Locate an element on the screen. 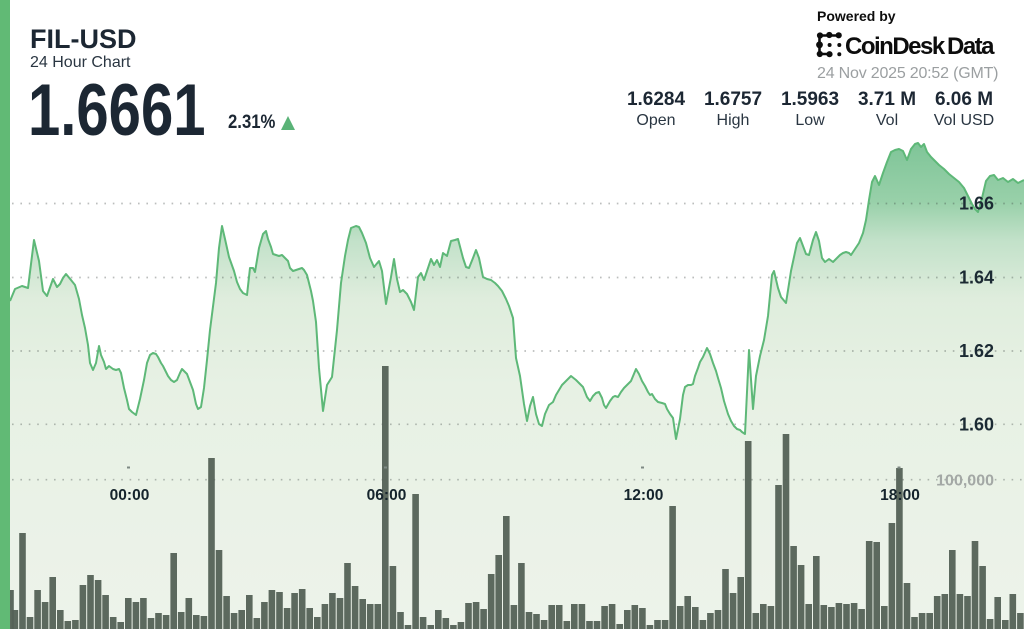 This screenshot has width=1024, height=629. svg-text: 1.66 is located at coordinates (976, 204).